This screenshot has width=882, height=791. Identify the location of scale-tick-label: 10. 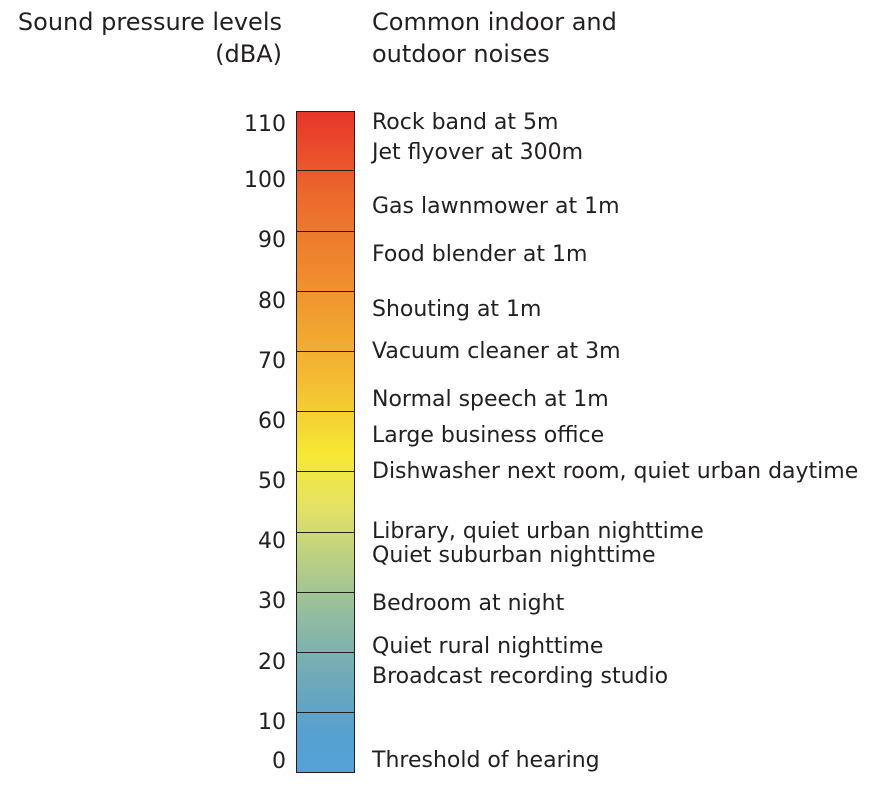
(272, 722).